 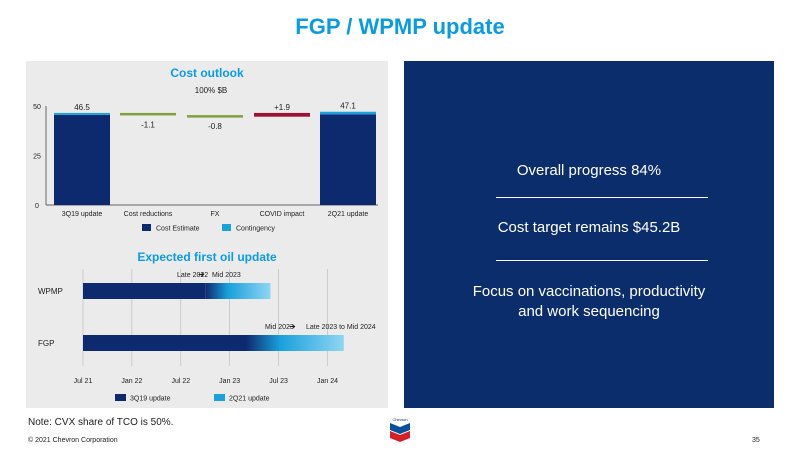 What do you see at coordinates (148, 125) in the screenshot?
I see `value-label: -1.1` at bounding box center [148, 125].